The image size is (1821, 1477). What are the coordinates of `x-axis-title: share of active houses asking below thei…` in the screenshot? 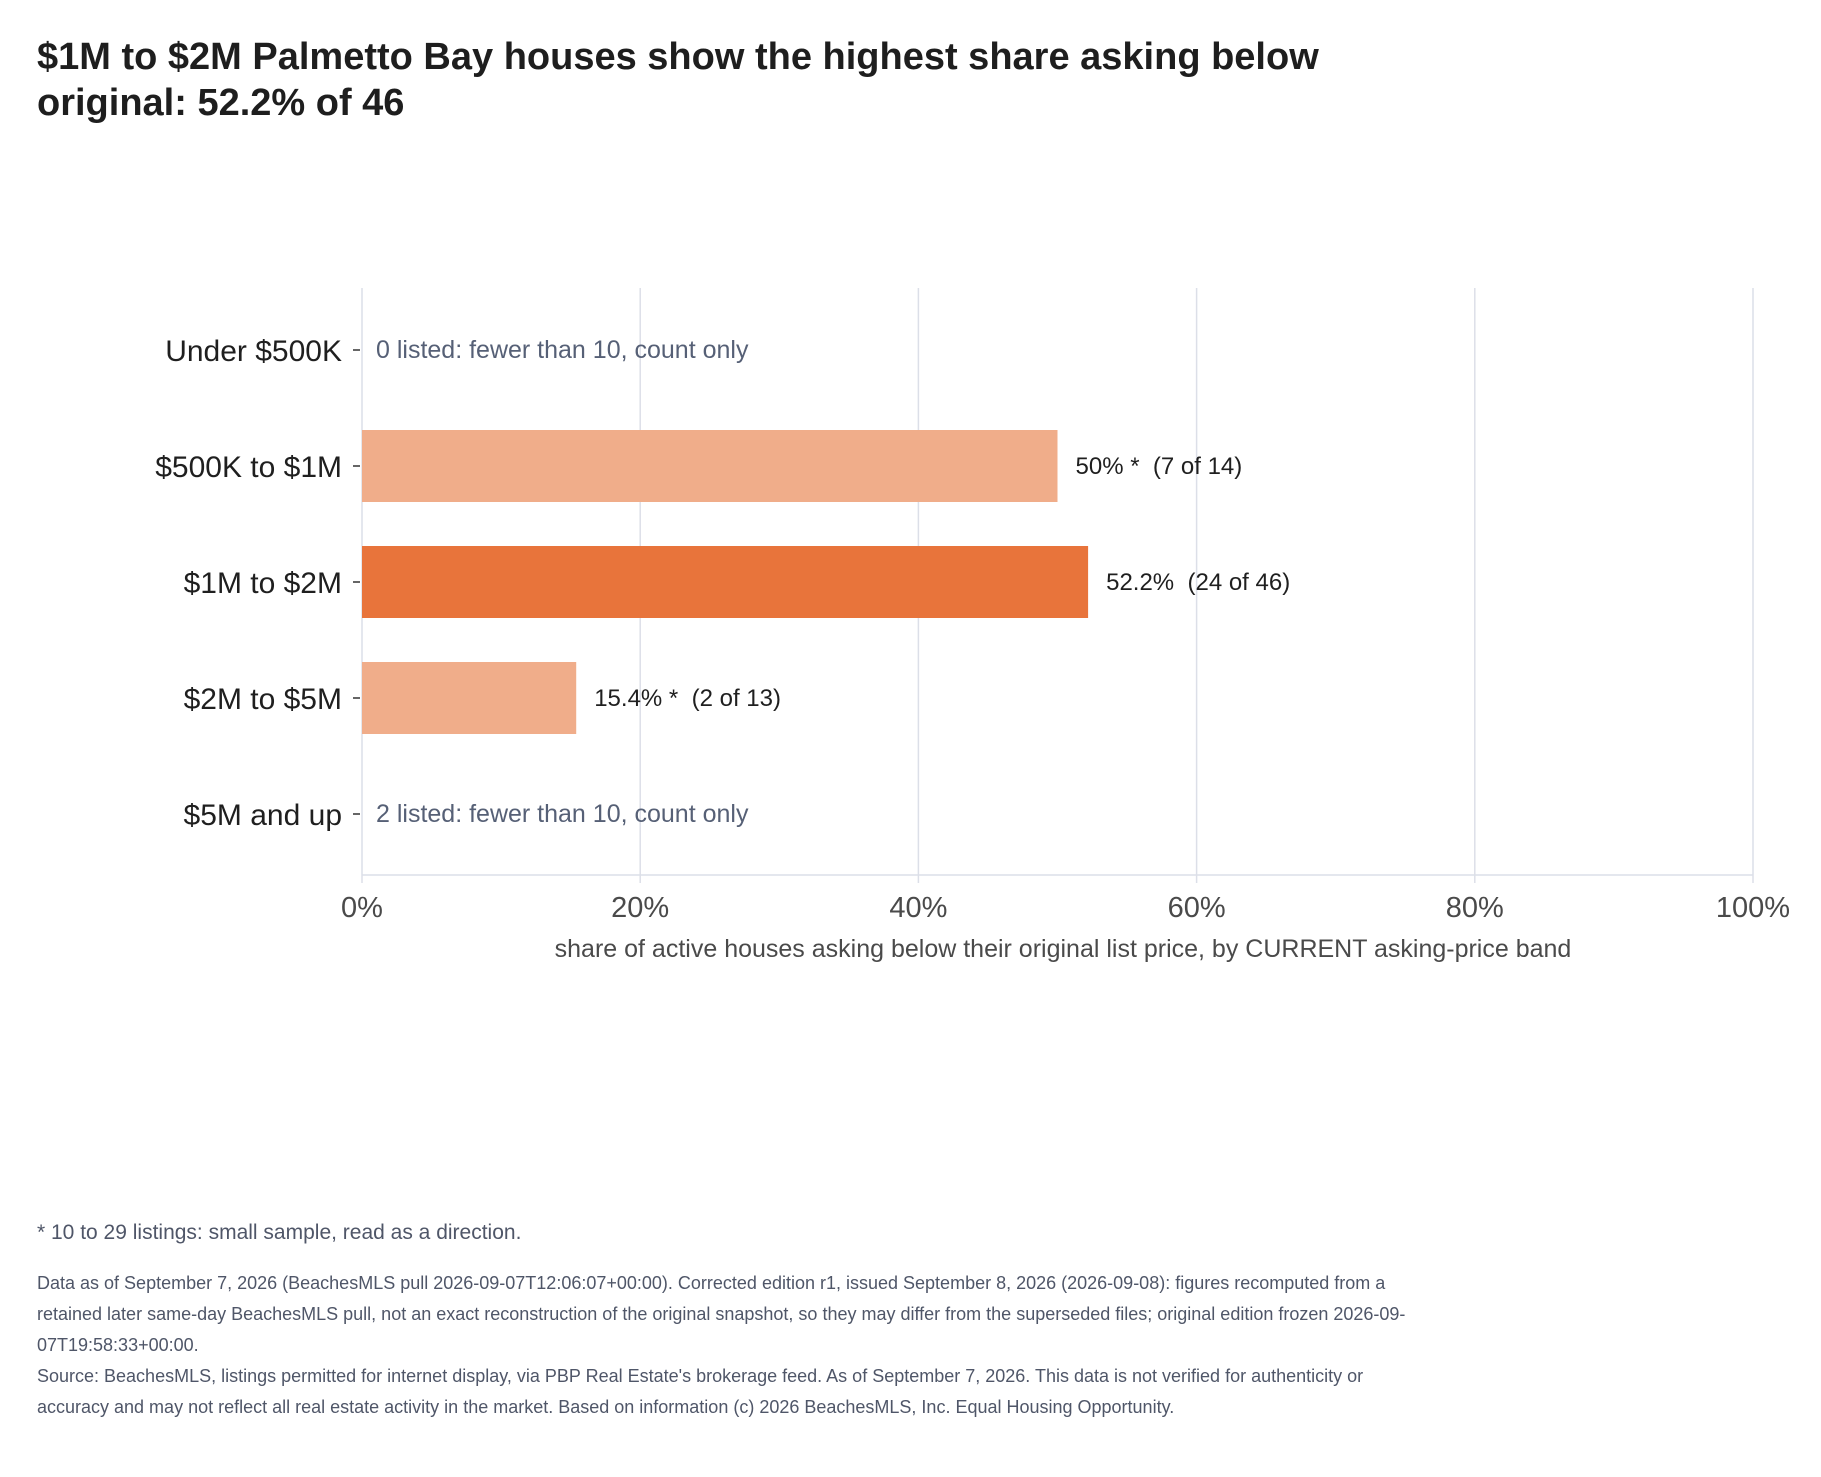 It's located at (1063, 949).